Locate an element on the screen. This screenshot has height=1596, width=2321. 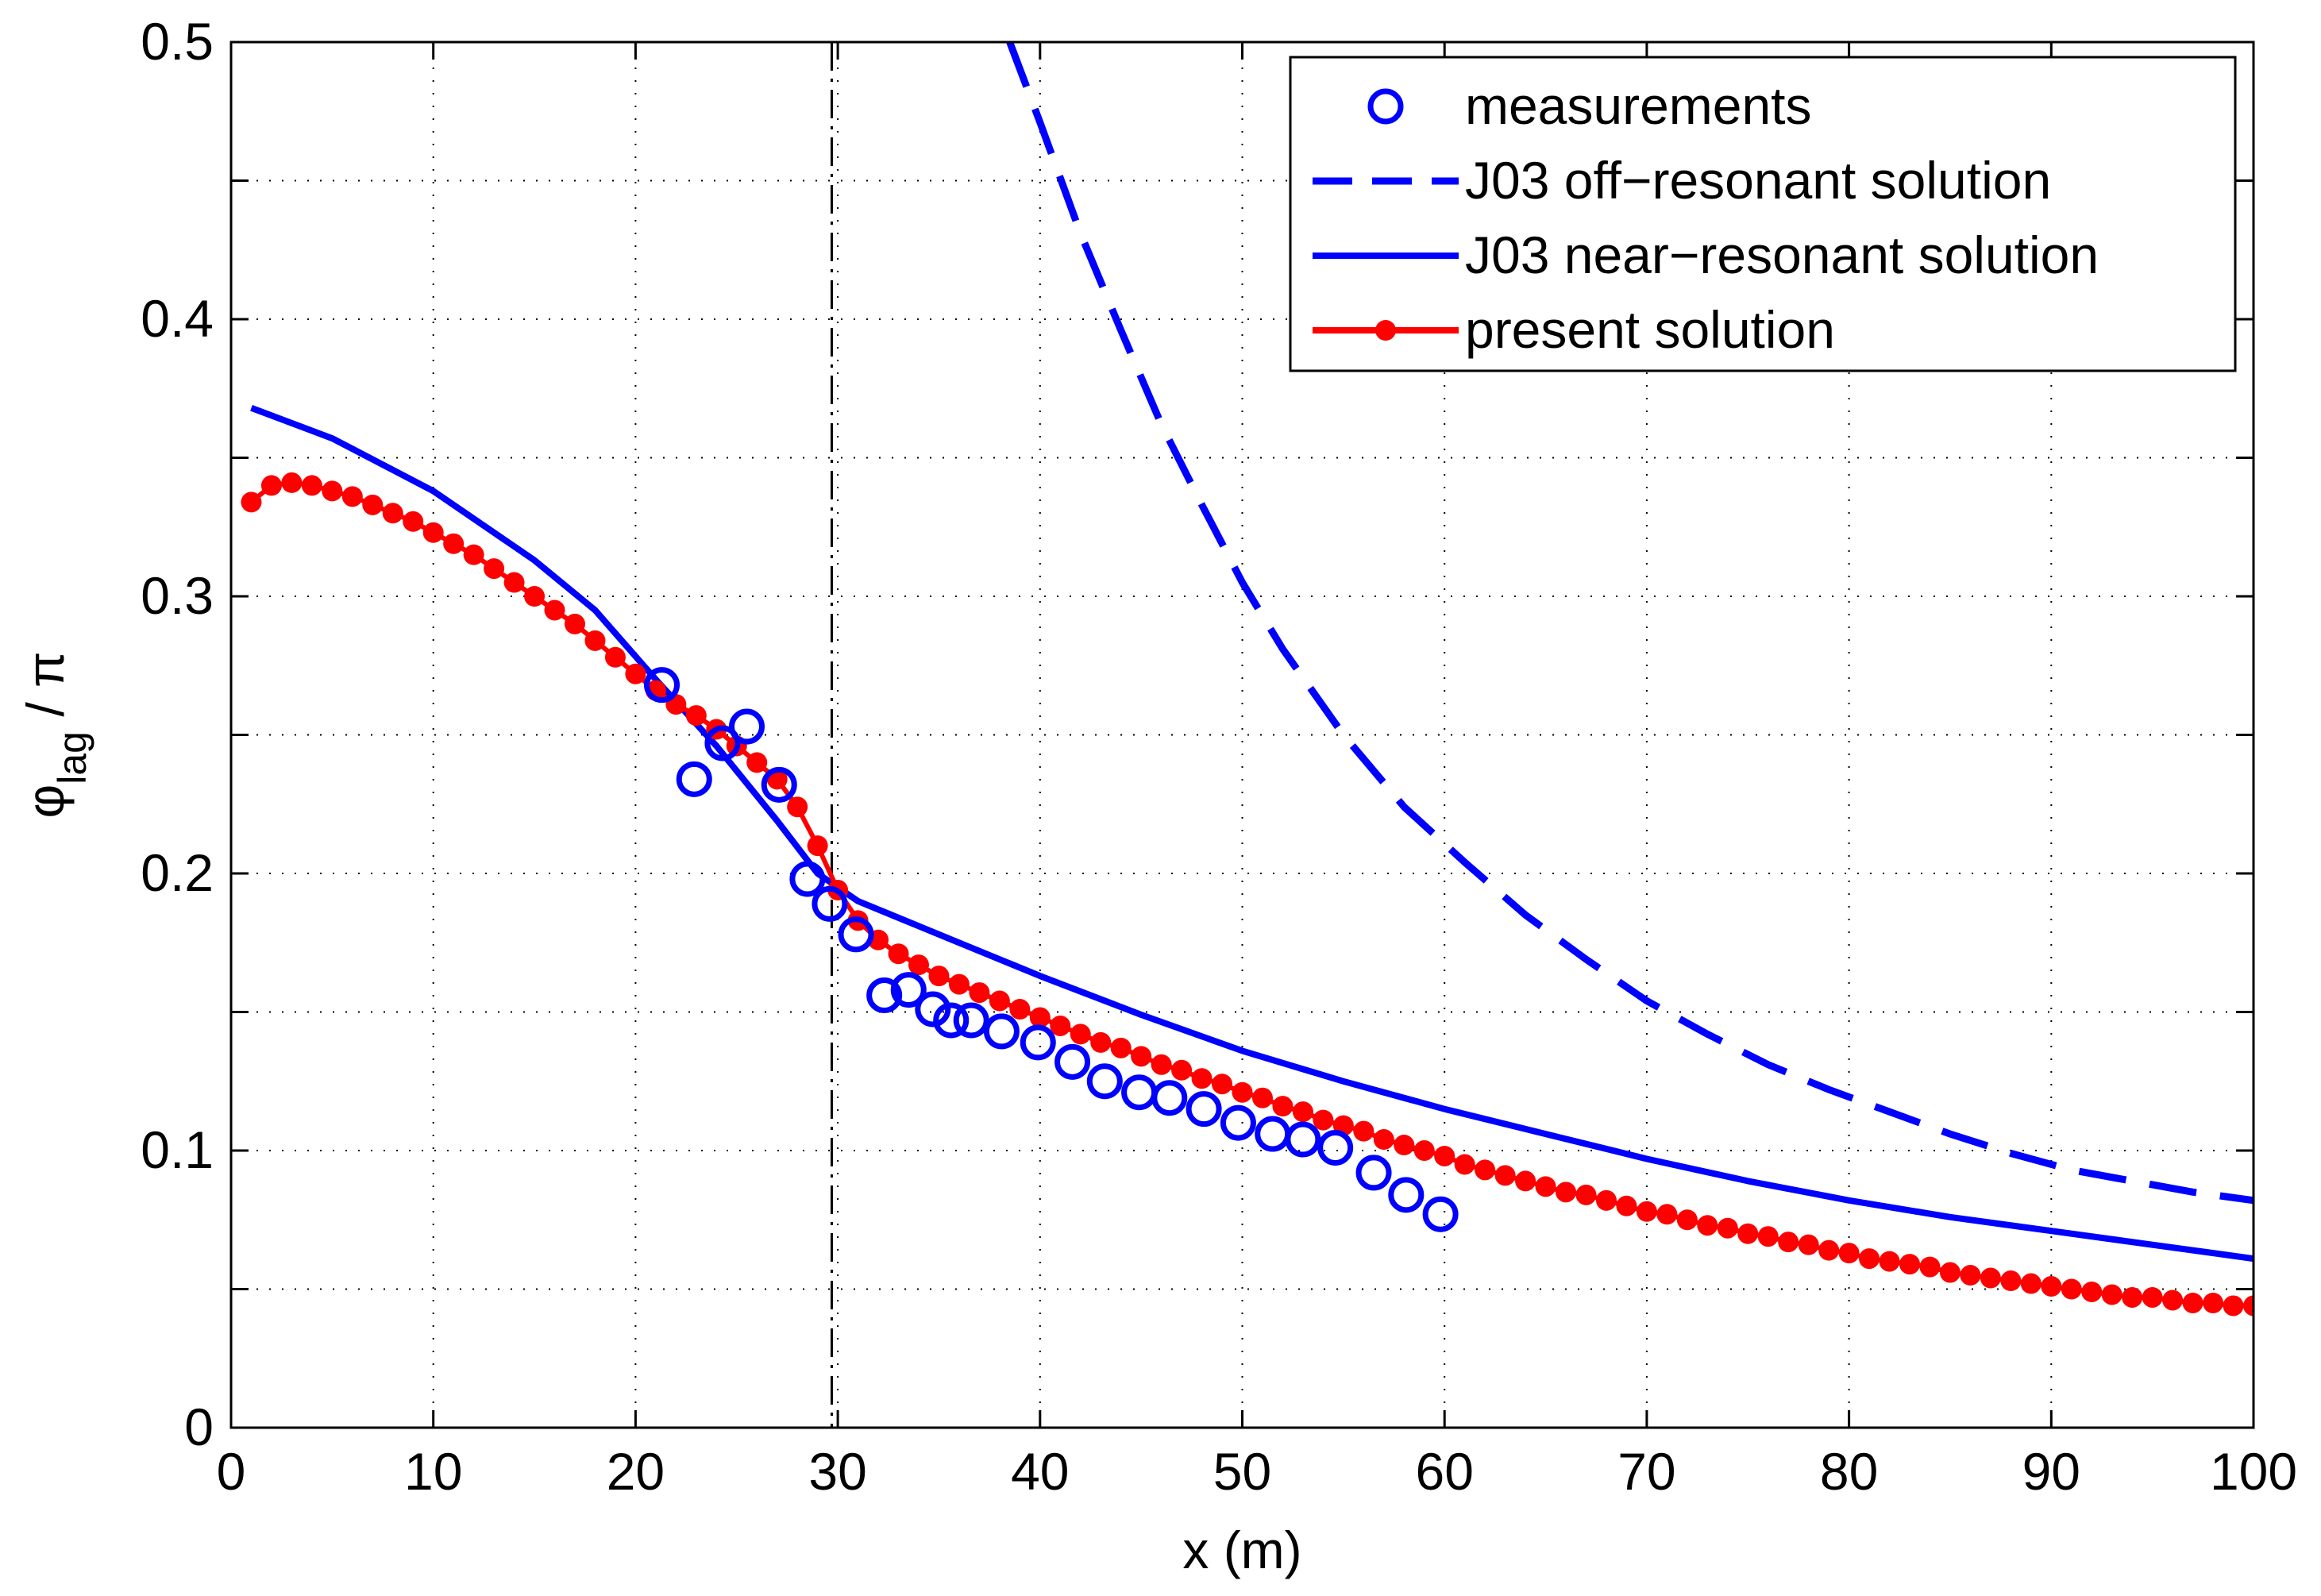
x-tick-label: 40 is located at coordinates (1040, 1471).